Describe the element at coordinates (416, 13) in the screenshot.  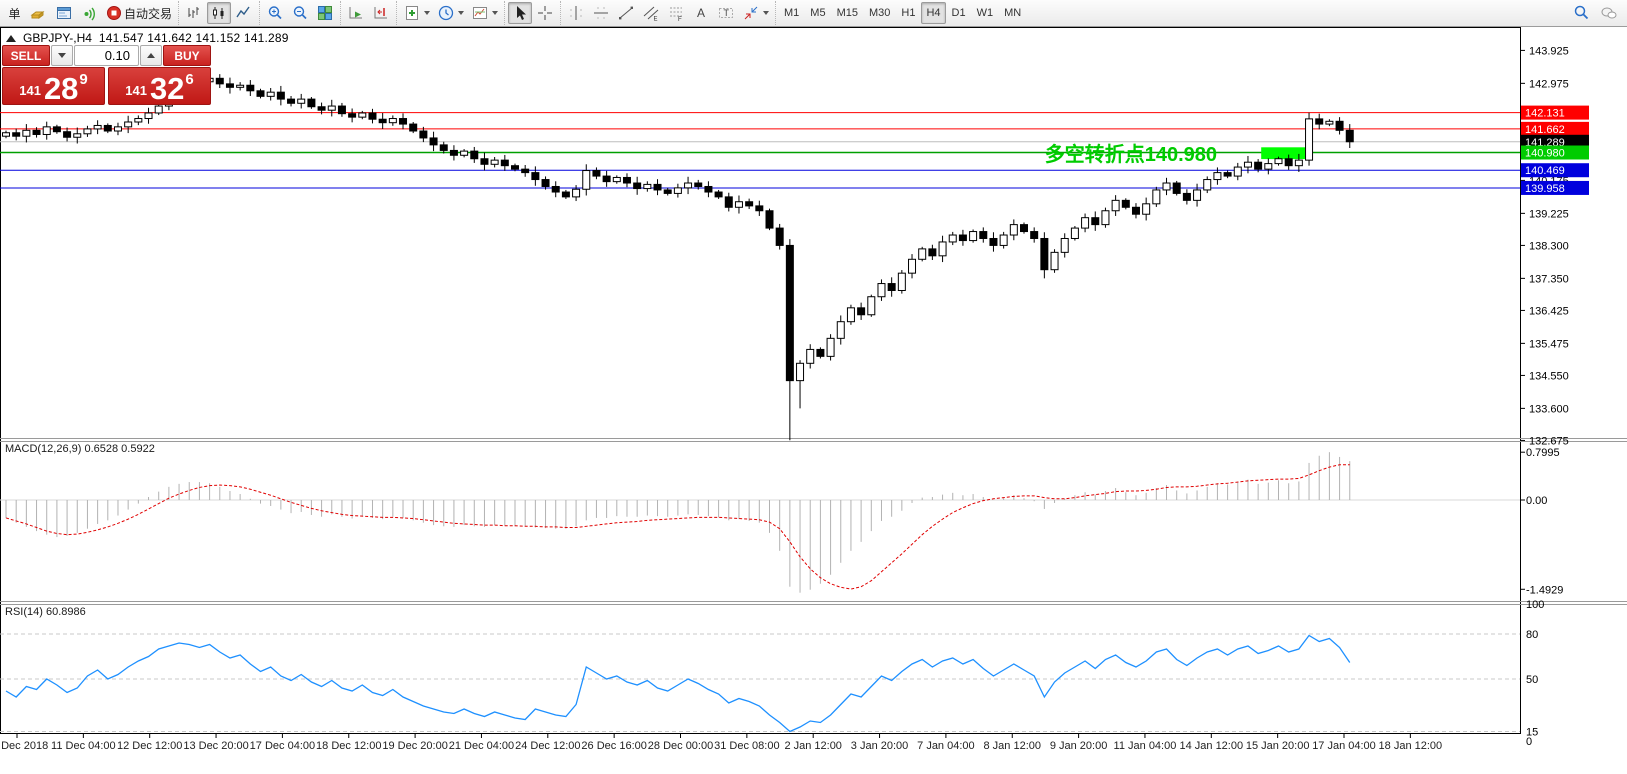
I see `indicators-button` at that location.